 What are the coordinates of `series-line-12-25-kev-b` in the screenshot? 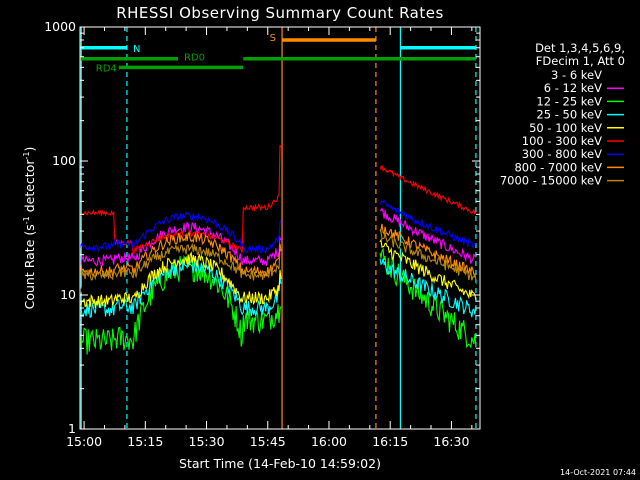 It's located at (428, 298).